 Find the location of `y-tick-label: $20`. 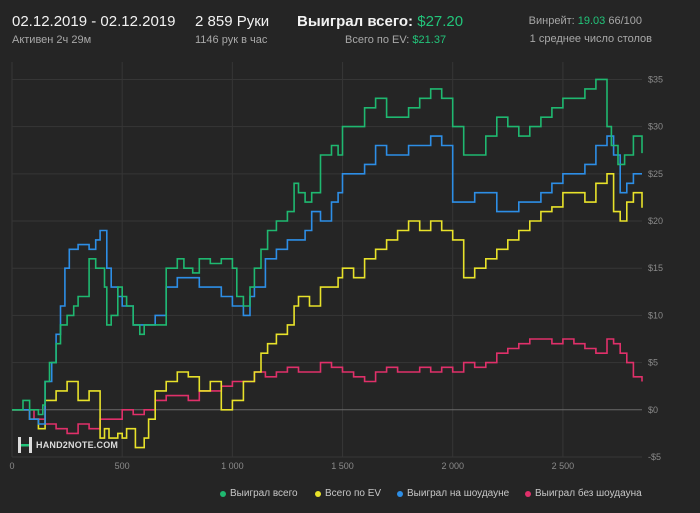

y-tick-label: $20 is located at coordinates (655, 221).